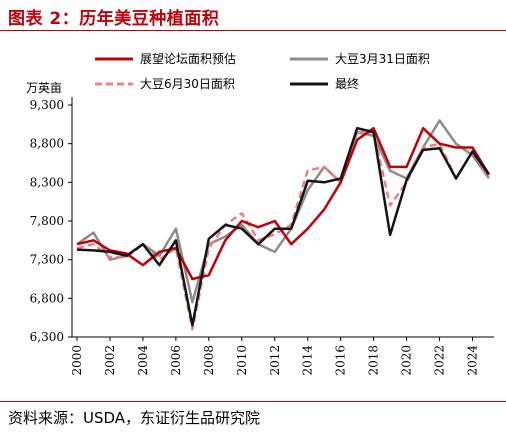 The height and width of the screenshot is (432, 506). I want to click on y-tick-label: 6,800, so click(47, 298).